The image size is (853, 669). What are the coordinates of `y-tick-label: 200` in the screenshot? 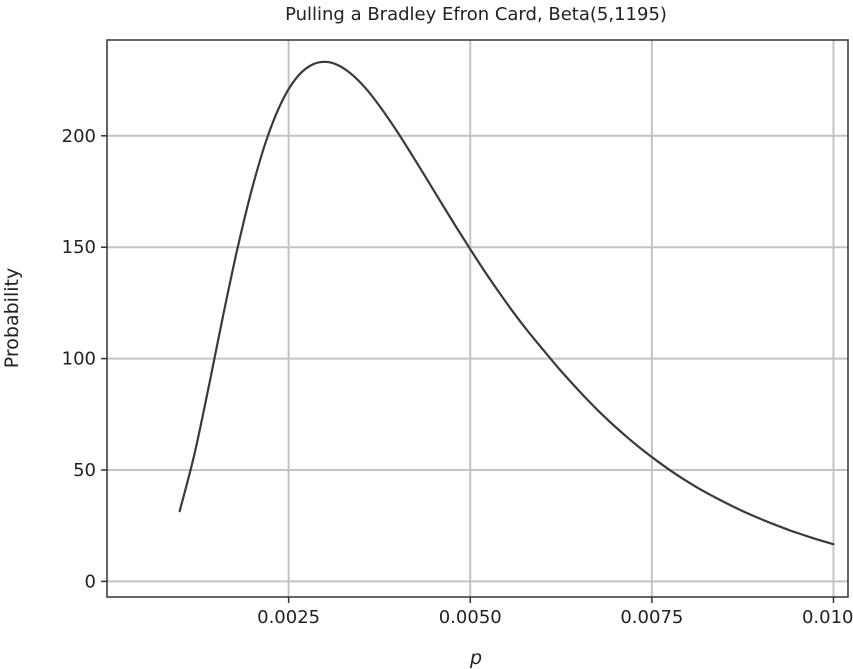 It's located at (79, 136).